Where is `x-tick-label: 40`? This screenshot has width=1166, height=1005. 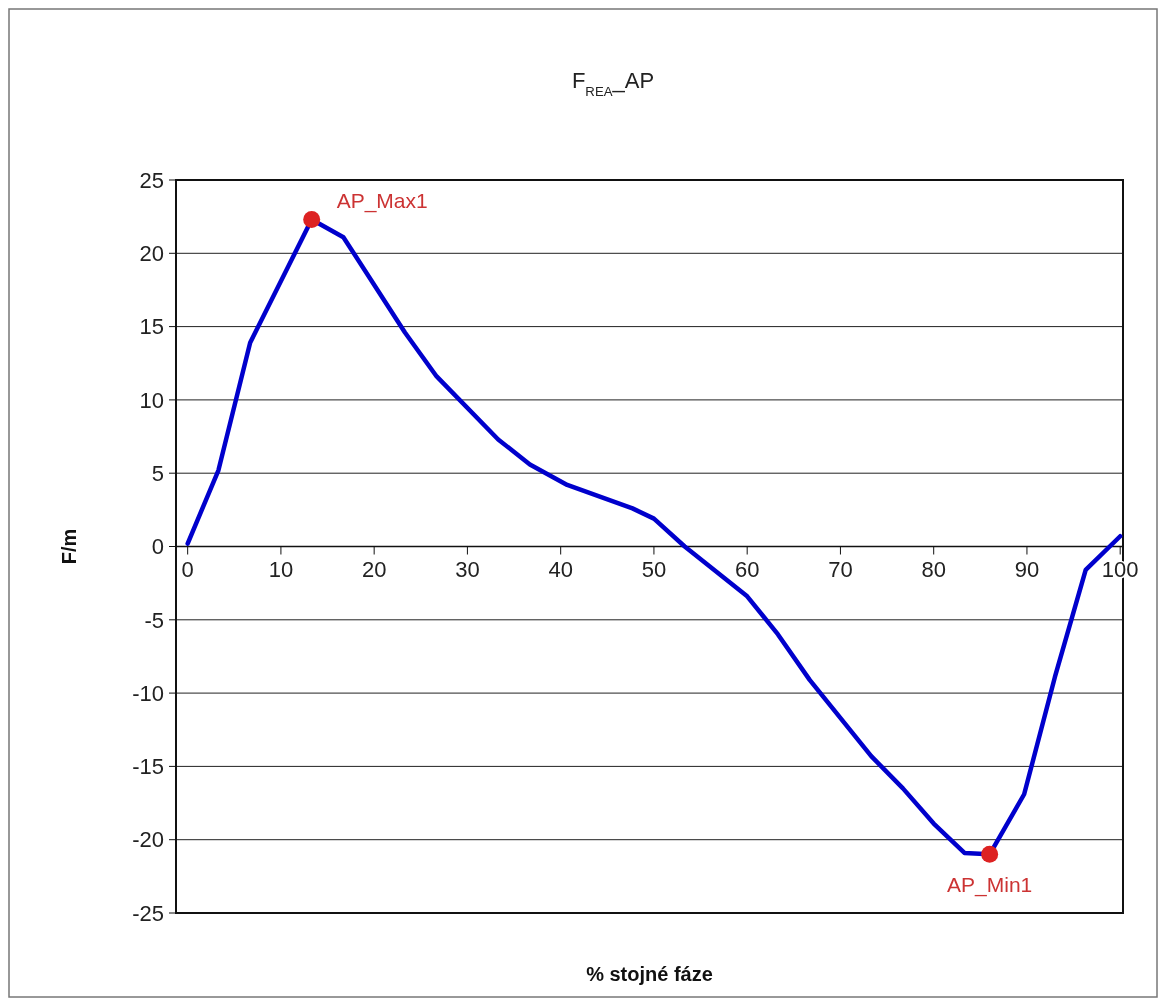 x-tick-label: 40 is located at coordinates (560, 569).